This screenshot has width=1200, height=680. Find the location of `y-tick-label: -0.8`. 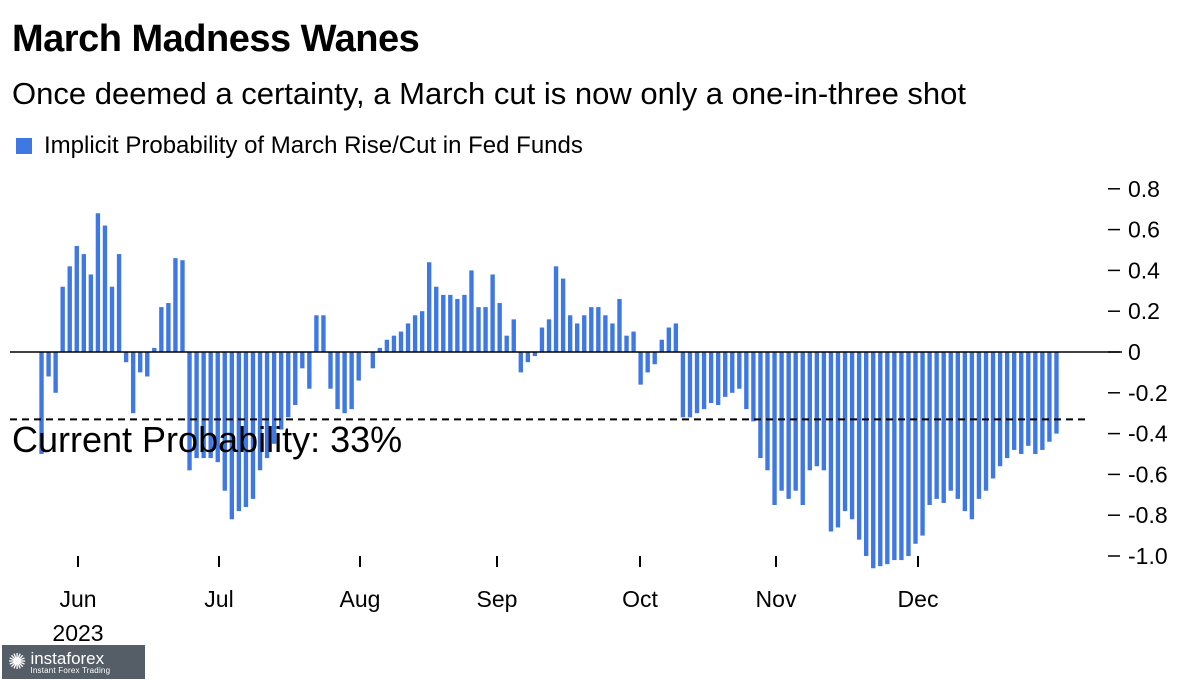

y-tick-label: -0.8 is located at coordinates (1148, 515).